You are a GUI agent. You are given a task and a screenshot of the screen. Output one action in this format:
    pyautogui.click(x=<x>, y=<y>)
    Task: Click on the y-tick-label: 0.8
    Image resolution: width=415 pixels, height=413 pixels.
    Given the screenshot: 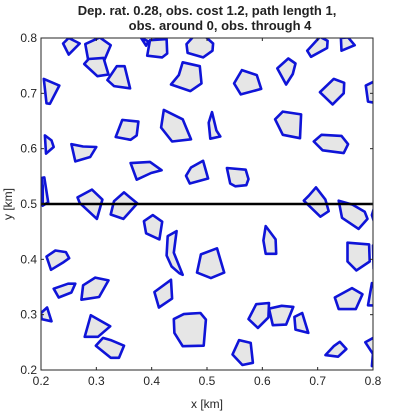 What is the action you would take?
    pyautogui.click(x=28, y=38)
    